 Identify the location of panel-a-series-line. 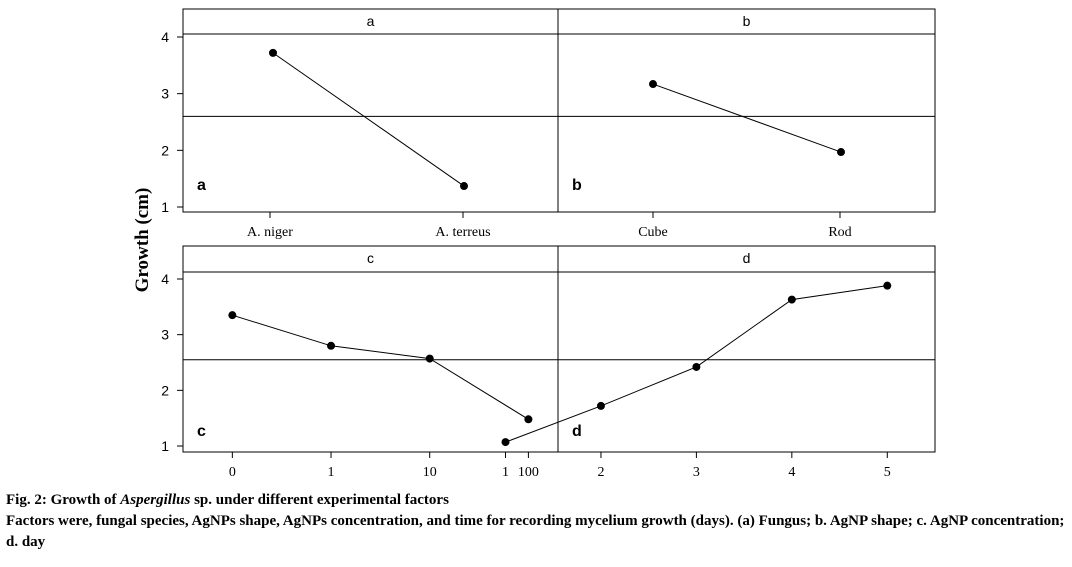
(368, 119).